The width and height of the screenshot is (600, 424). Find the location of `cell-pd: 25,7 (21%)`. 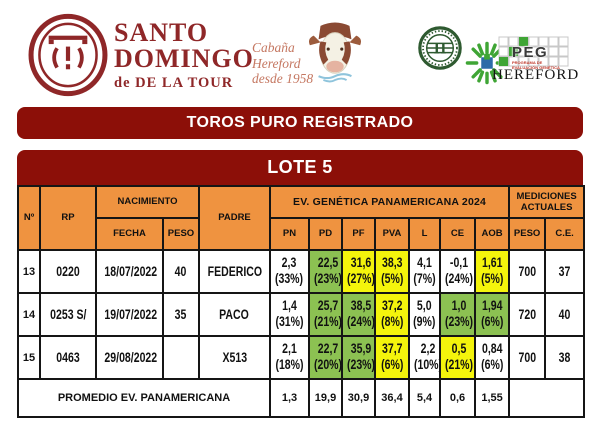

cell-pd: 25,7 (21%) is located at coordinates (325, 314).